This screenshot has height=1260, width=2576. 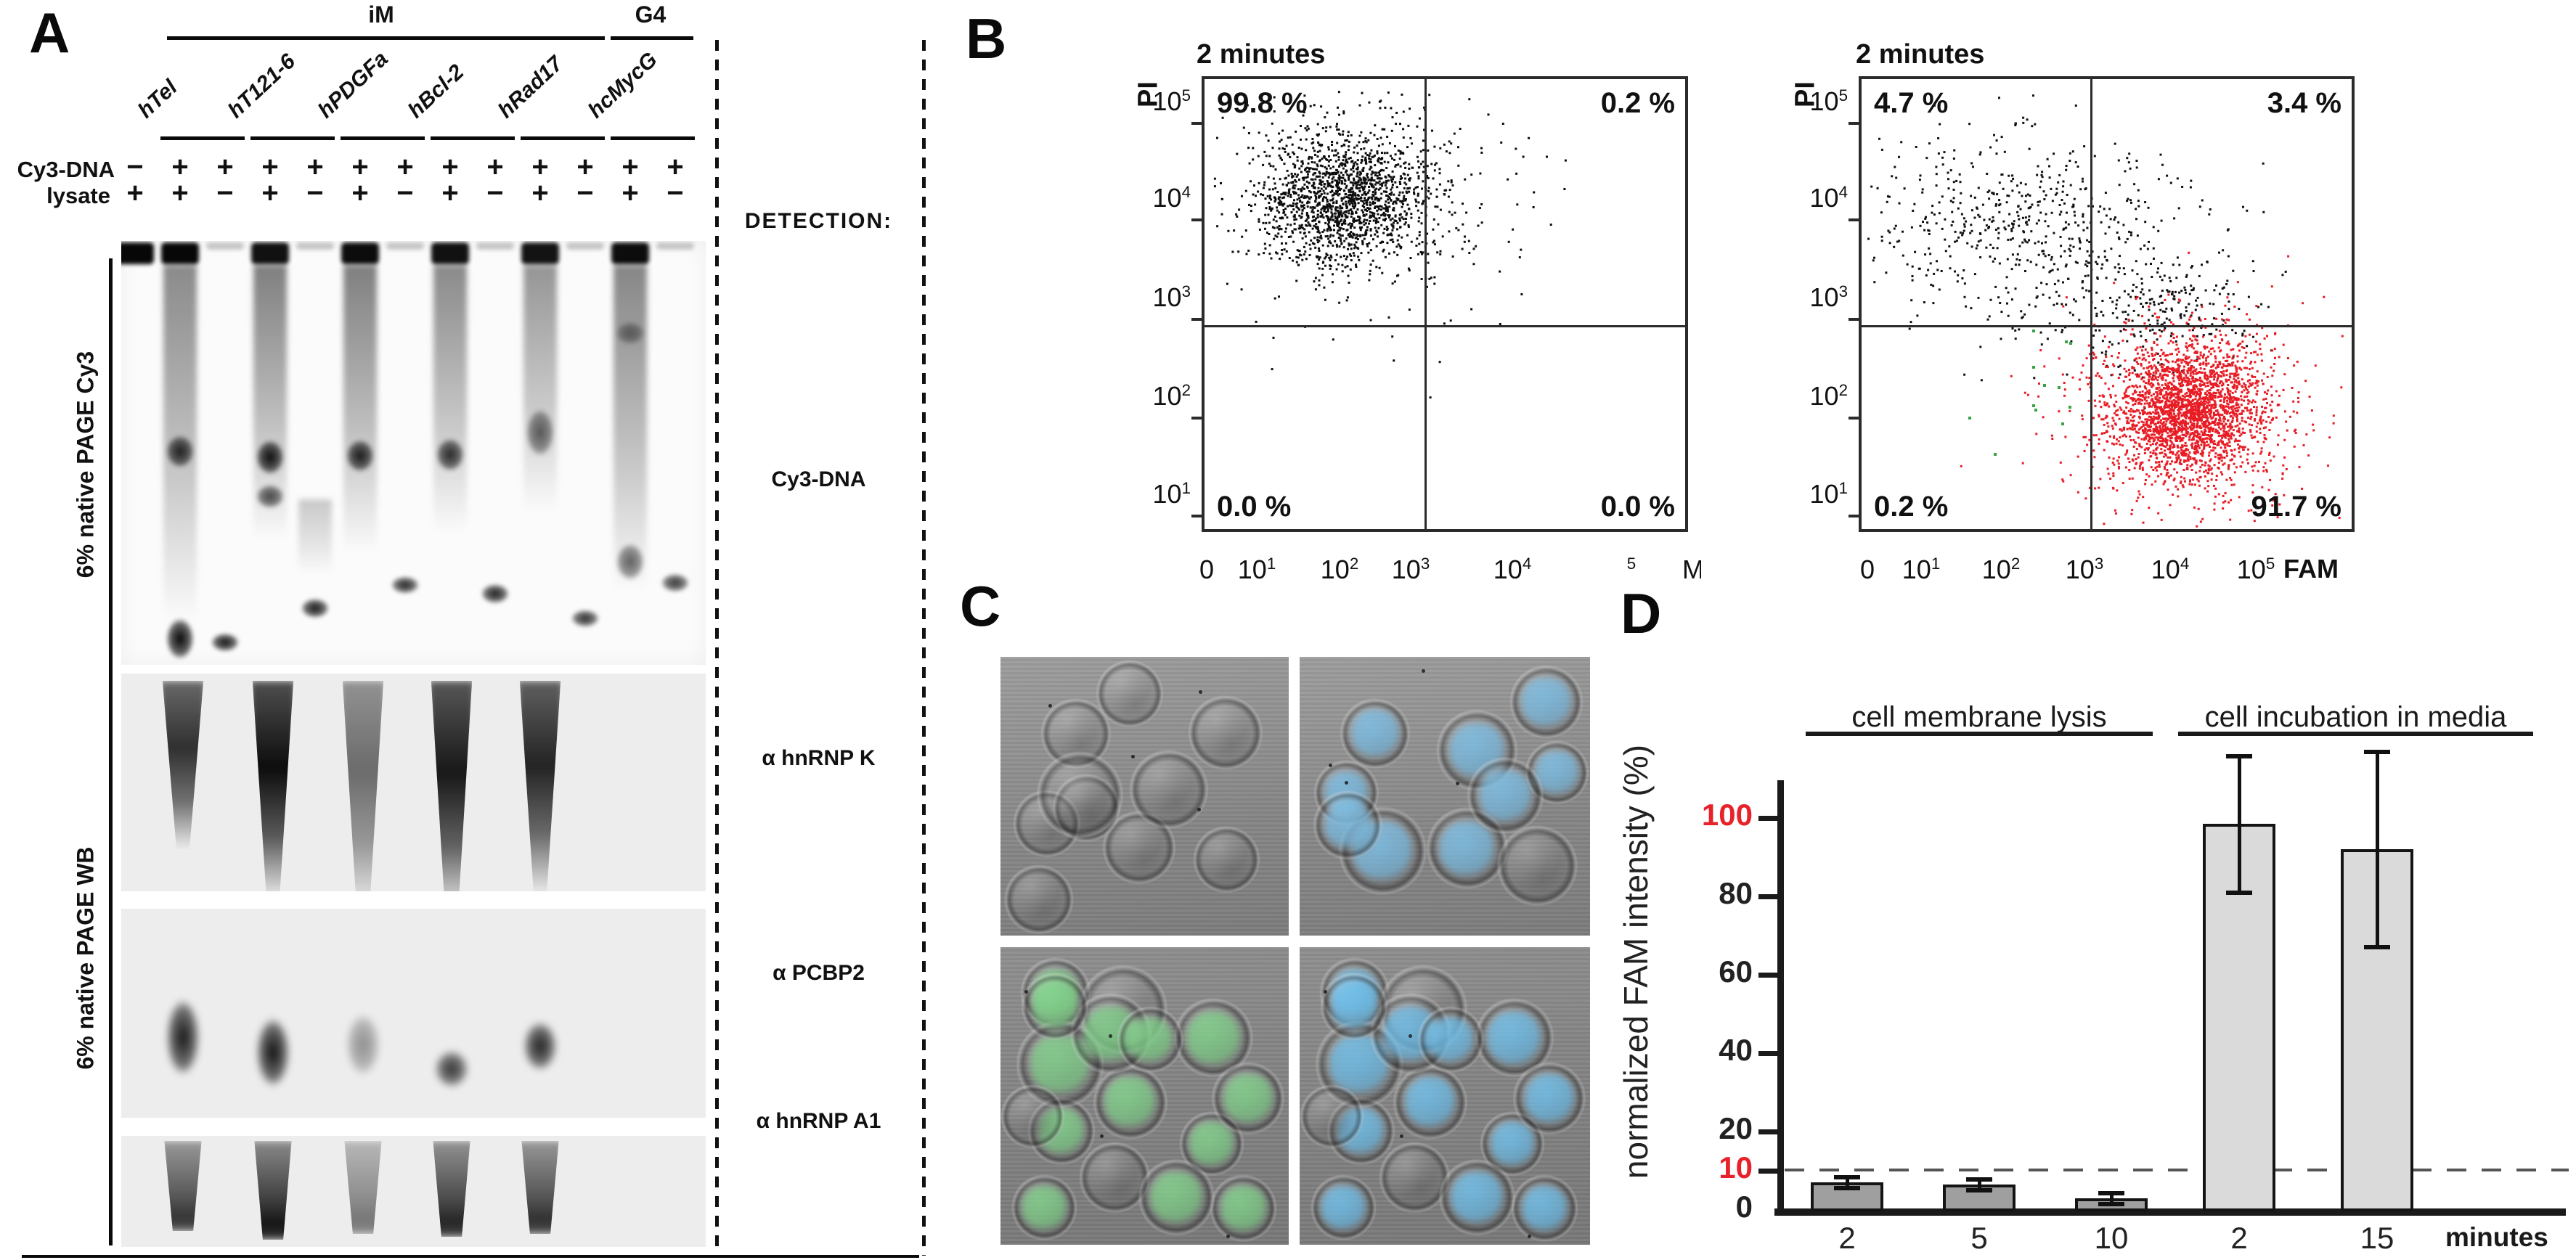 What do you see at coordinates (819, 973) in the screenshot?
I see `detection-pcbp2: α PCBP2` at bounding box center [819, 973].